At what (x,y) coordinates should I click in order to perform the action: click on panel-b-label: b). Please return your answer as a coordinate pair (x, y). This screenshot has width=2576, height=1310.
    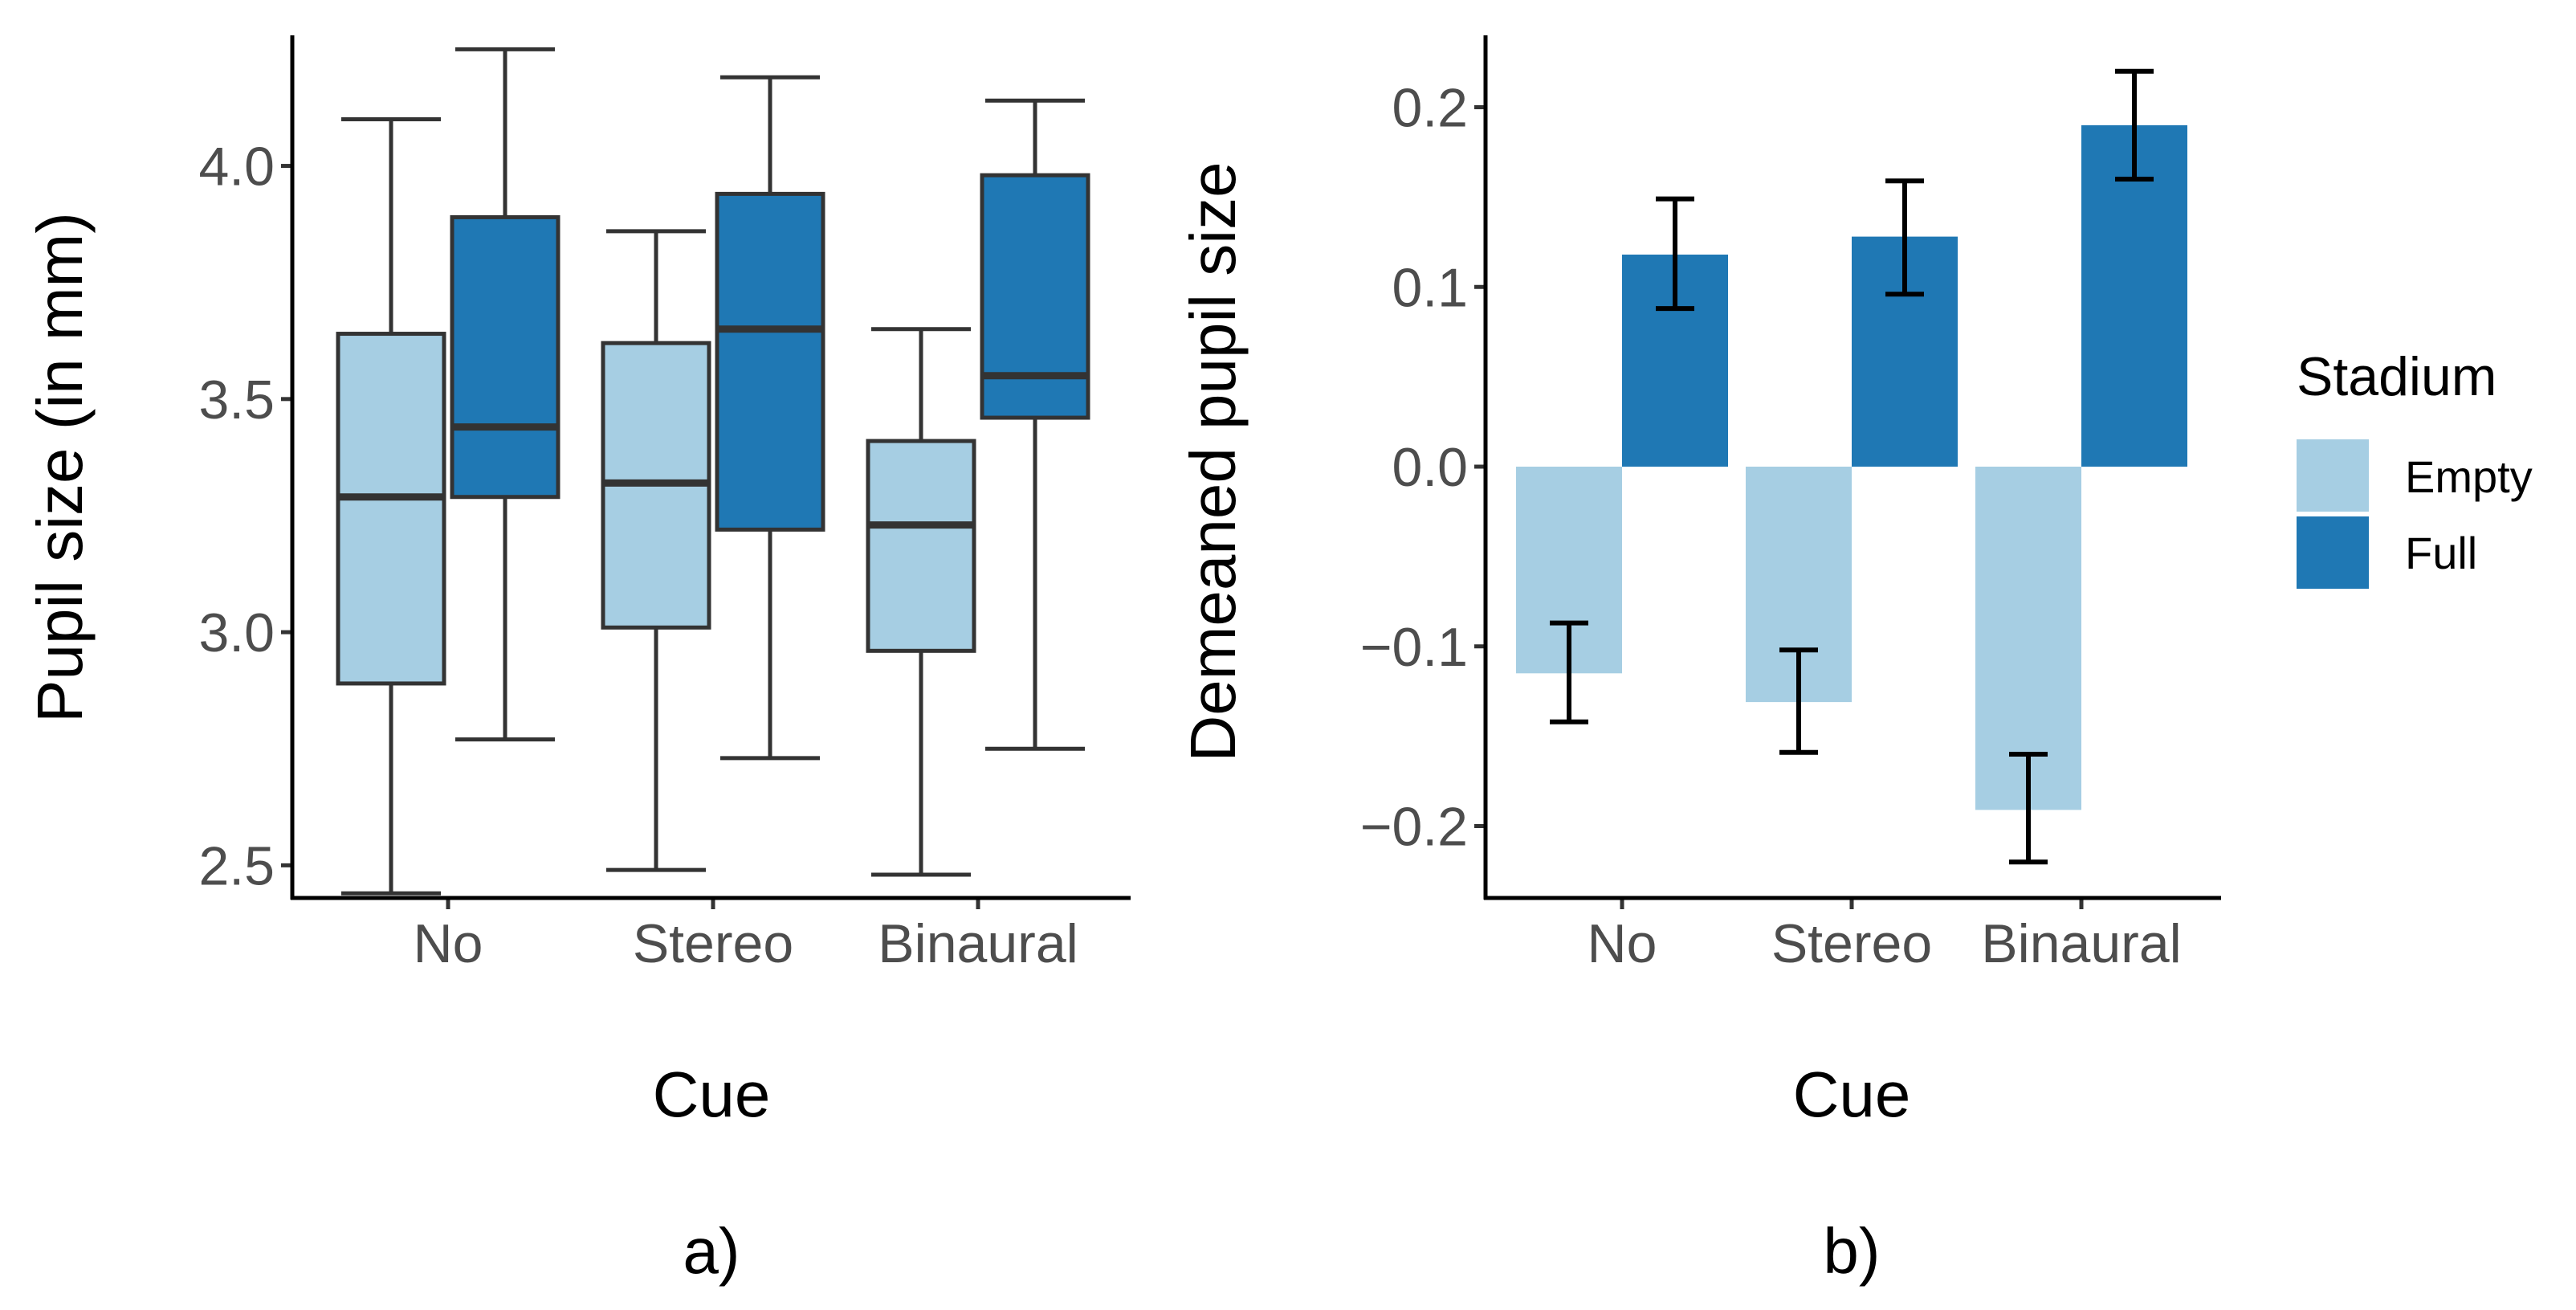
    Looking at the image, I should click on (1851, 1251).